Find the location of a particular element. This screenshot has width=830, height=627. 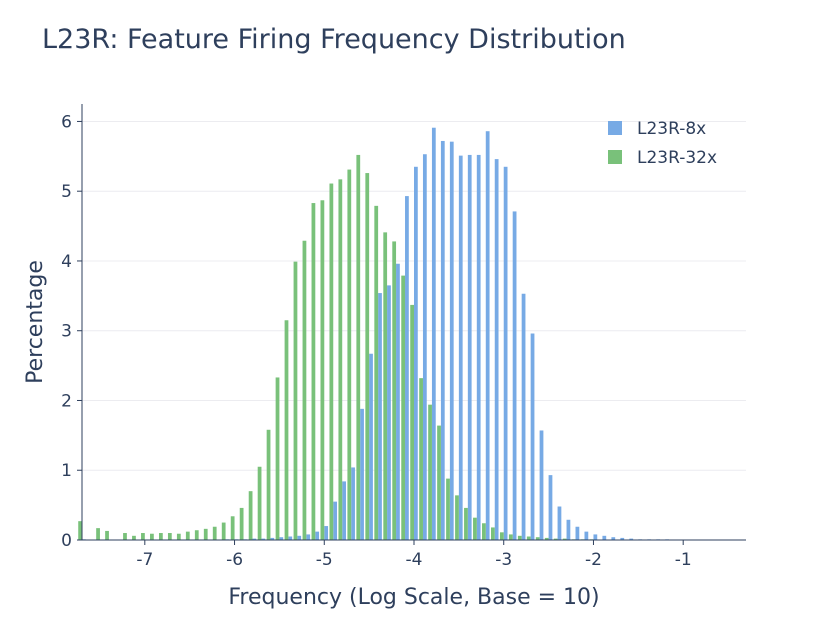

x-tick-label: -6 is located at coordinates (234, 560).